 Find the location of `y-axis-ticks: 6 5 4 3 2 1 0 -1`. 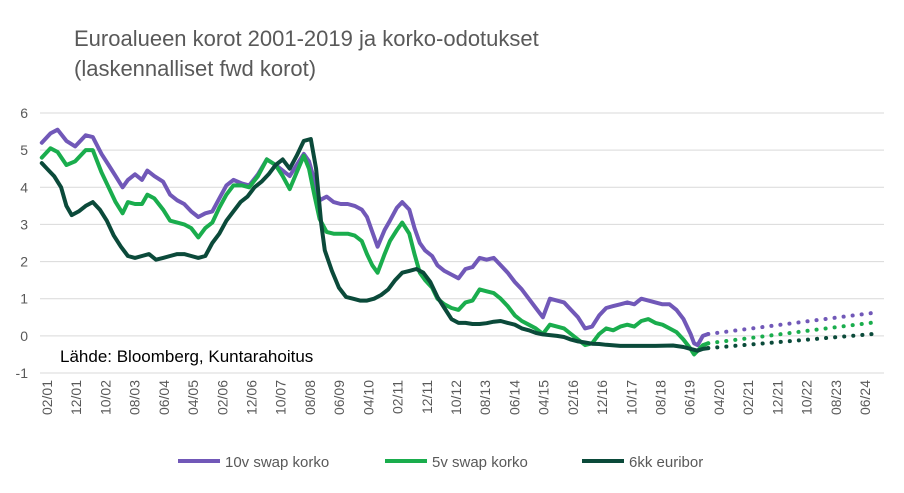

y-axis-ticks: 6 5 4 3 2 1 0 -1 is located at coordinates (22, 243).